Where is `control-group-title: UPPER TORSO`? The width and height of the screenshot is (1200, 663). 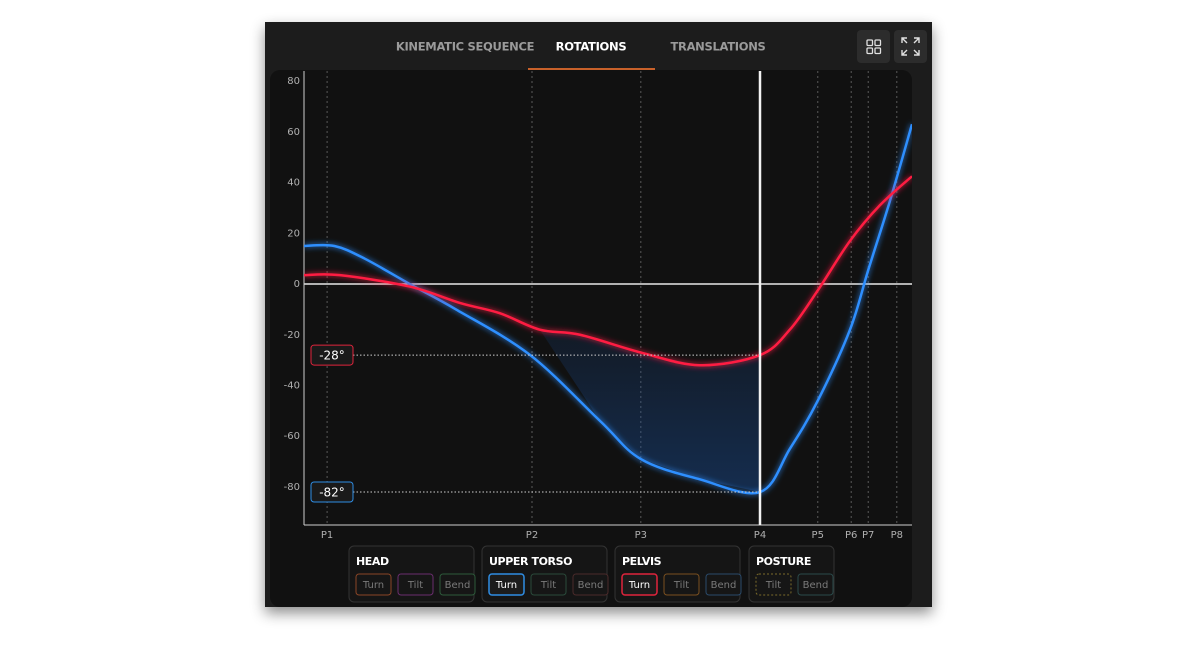 control-group-title: UPPER TORSO is located at coordinates (530, 561).